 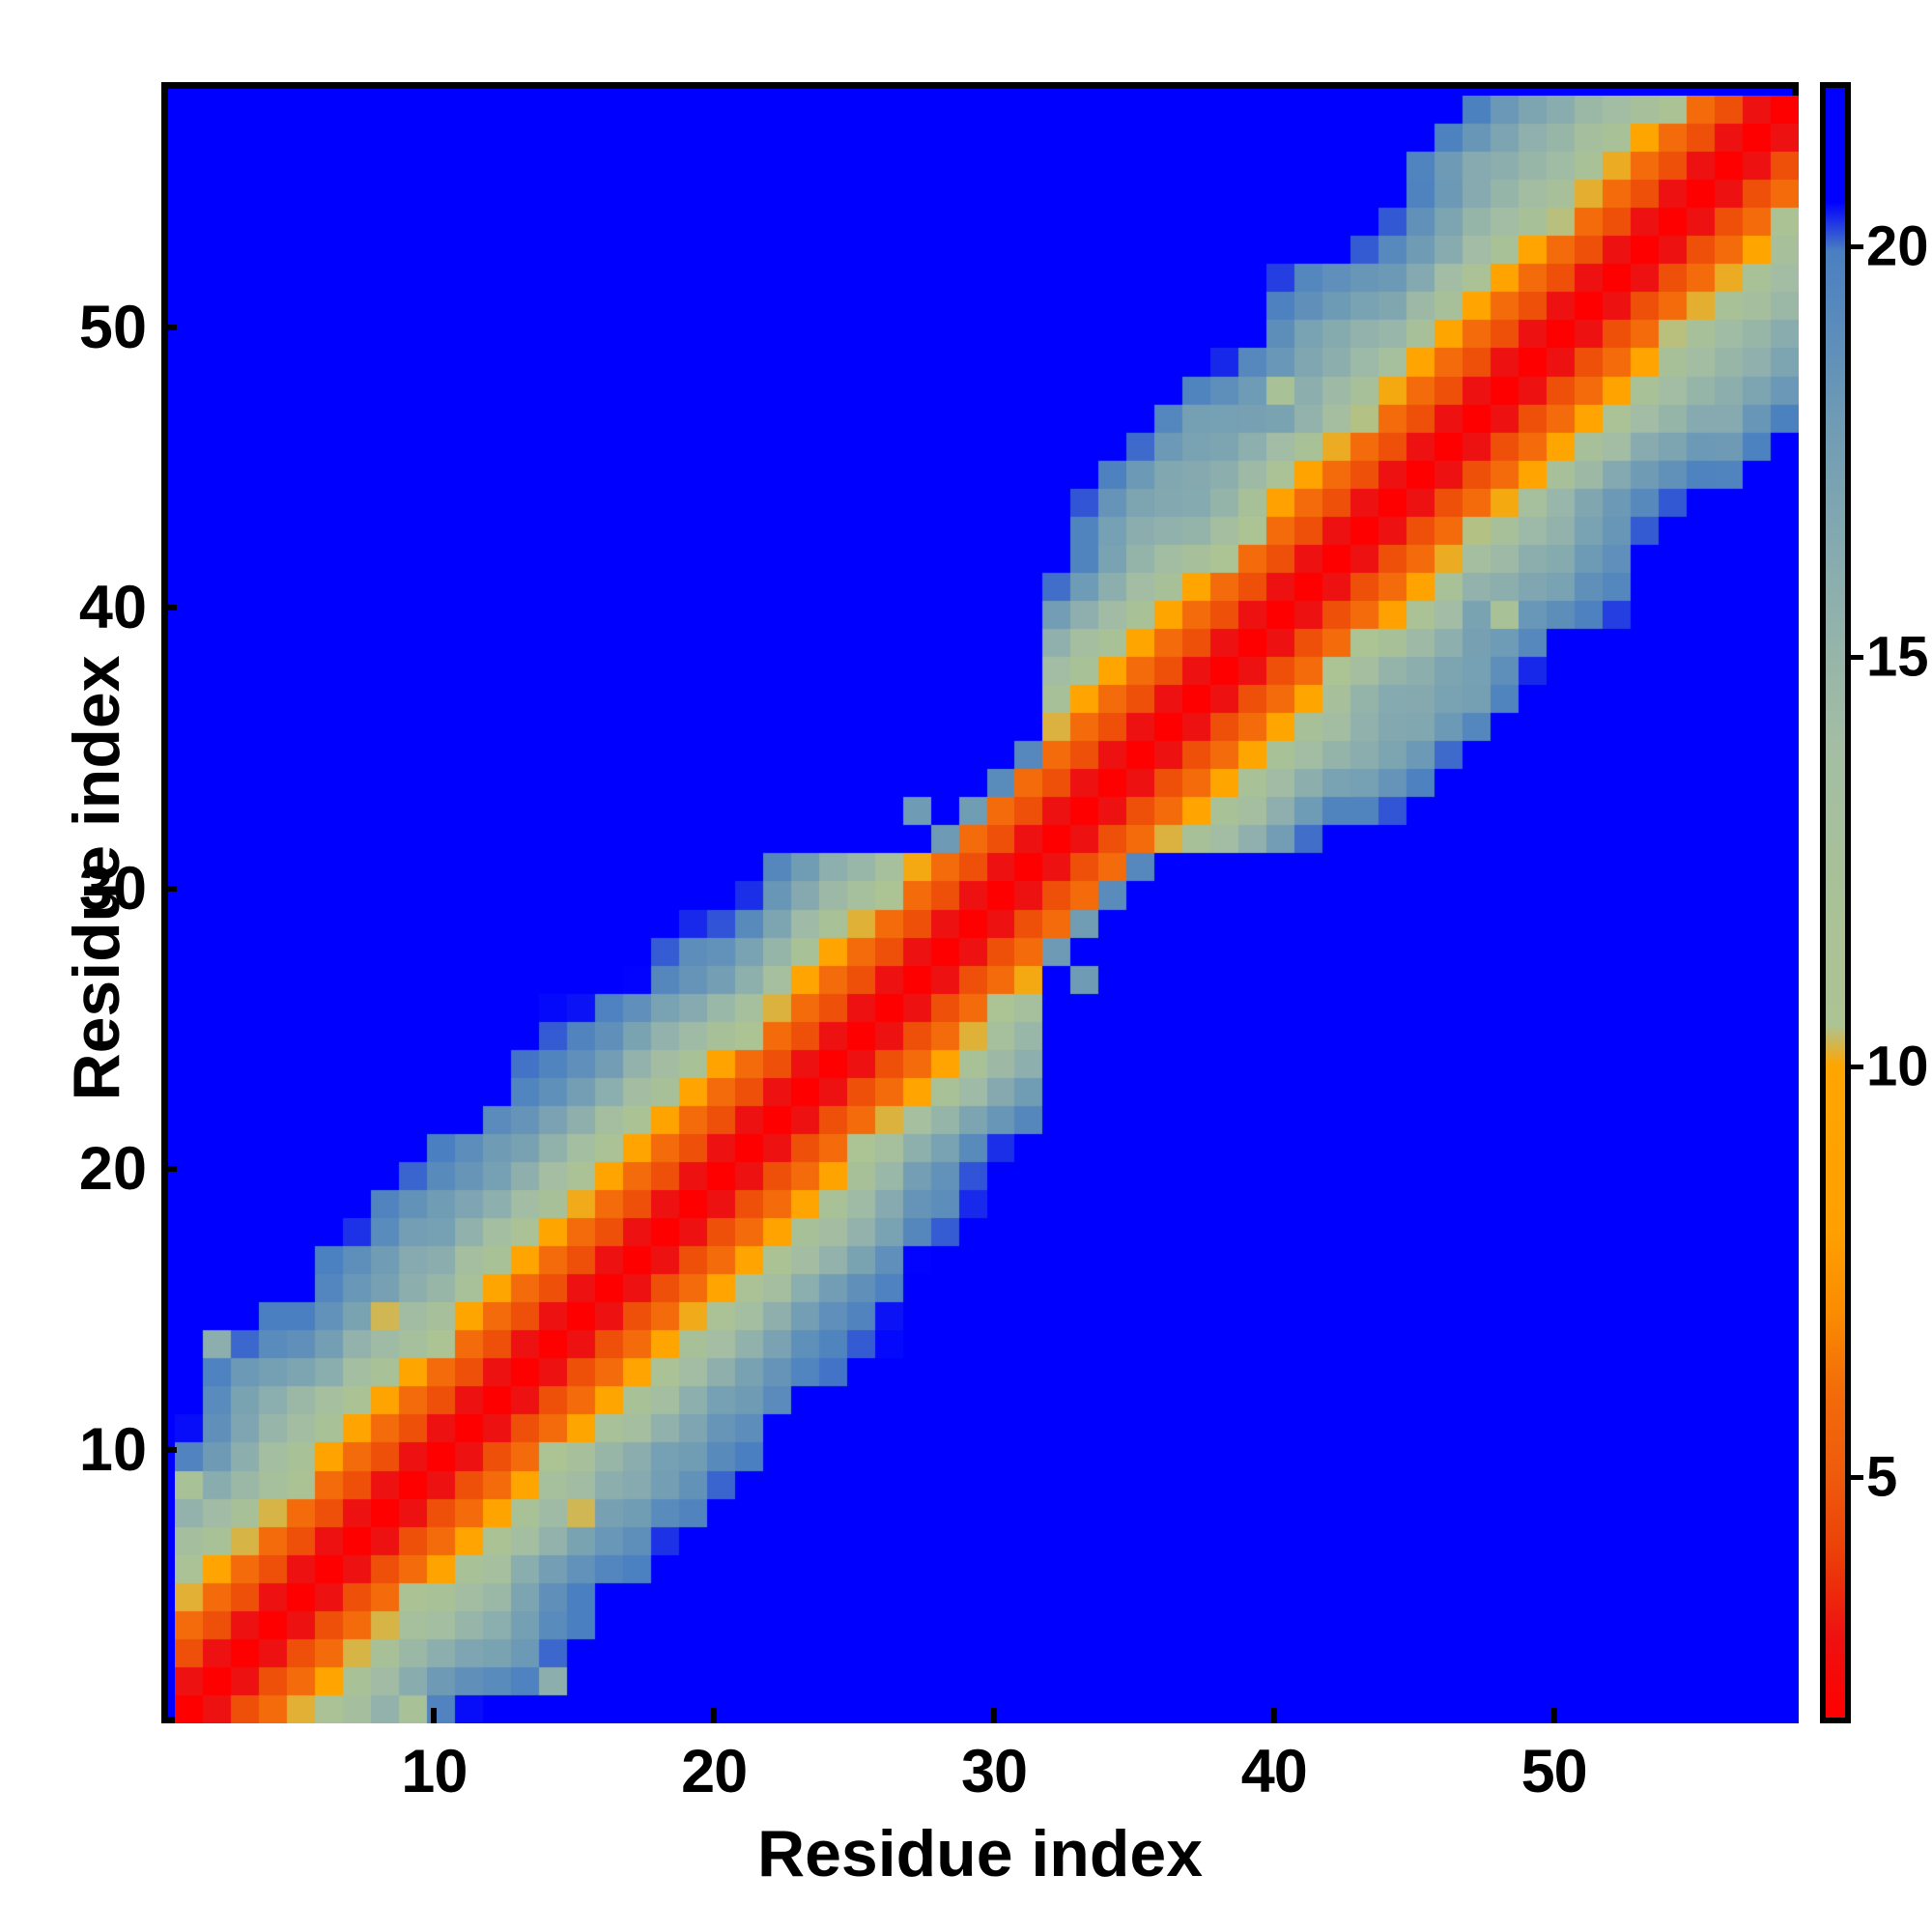 I want to click on colorbar-bar, so click(x=1835, y=902).